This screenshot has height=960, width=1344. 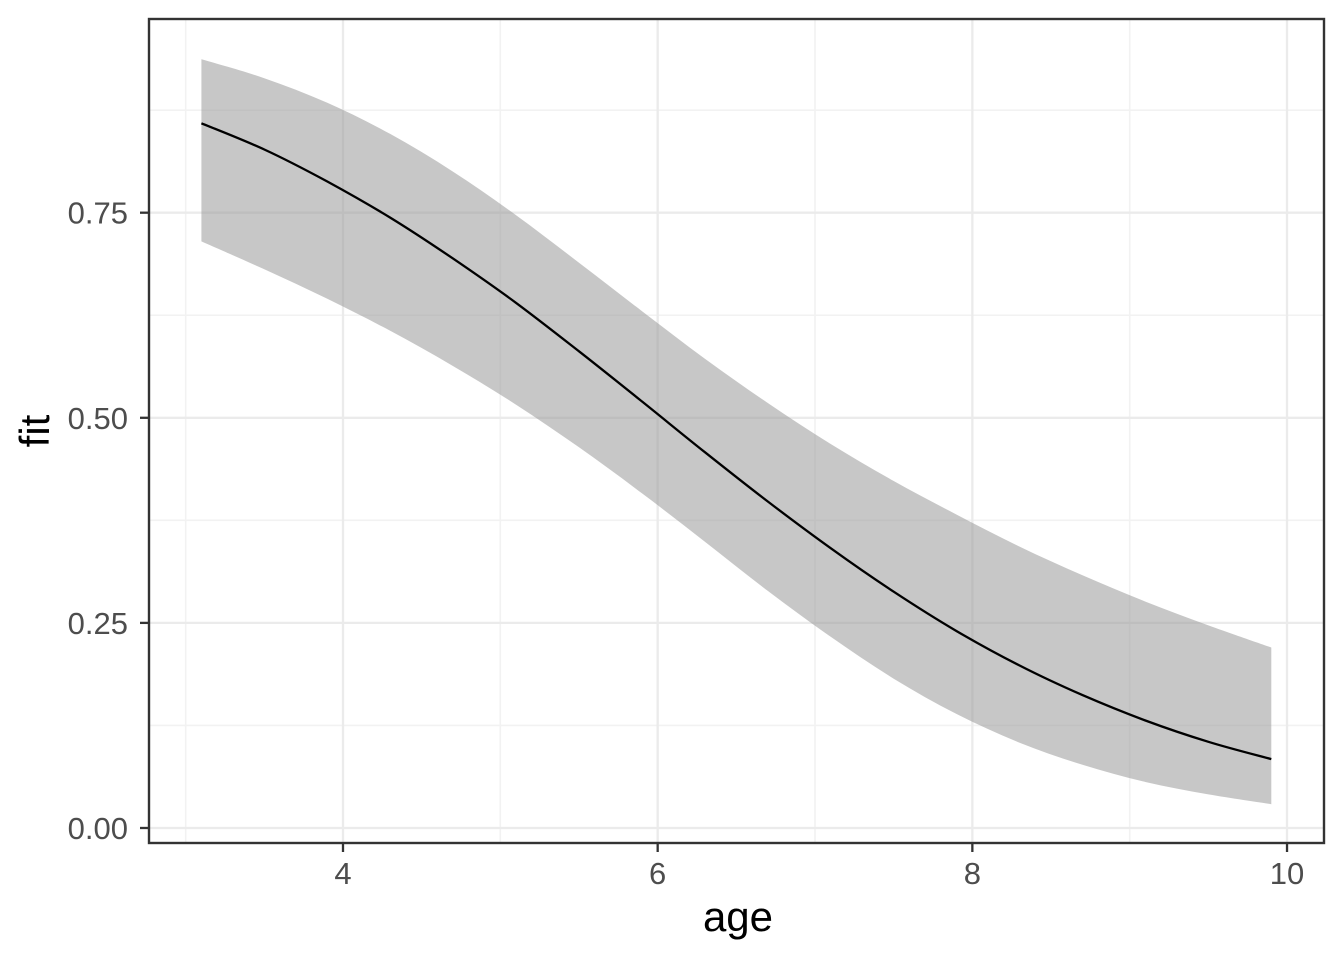 What do you see at coordinates (108, 521) in the screenshot?
I see `y-axis: 0.00 0.25 0.50 0.75` at bounding box center [108, 521].